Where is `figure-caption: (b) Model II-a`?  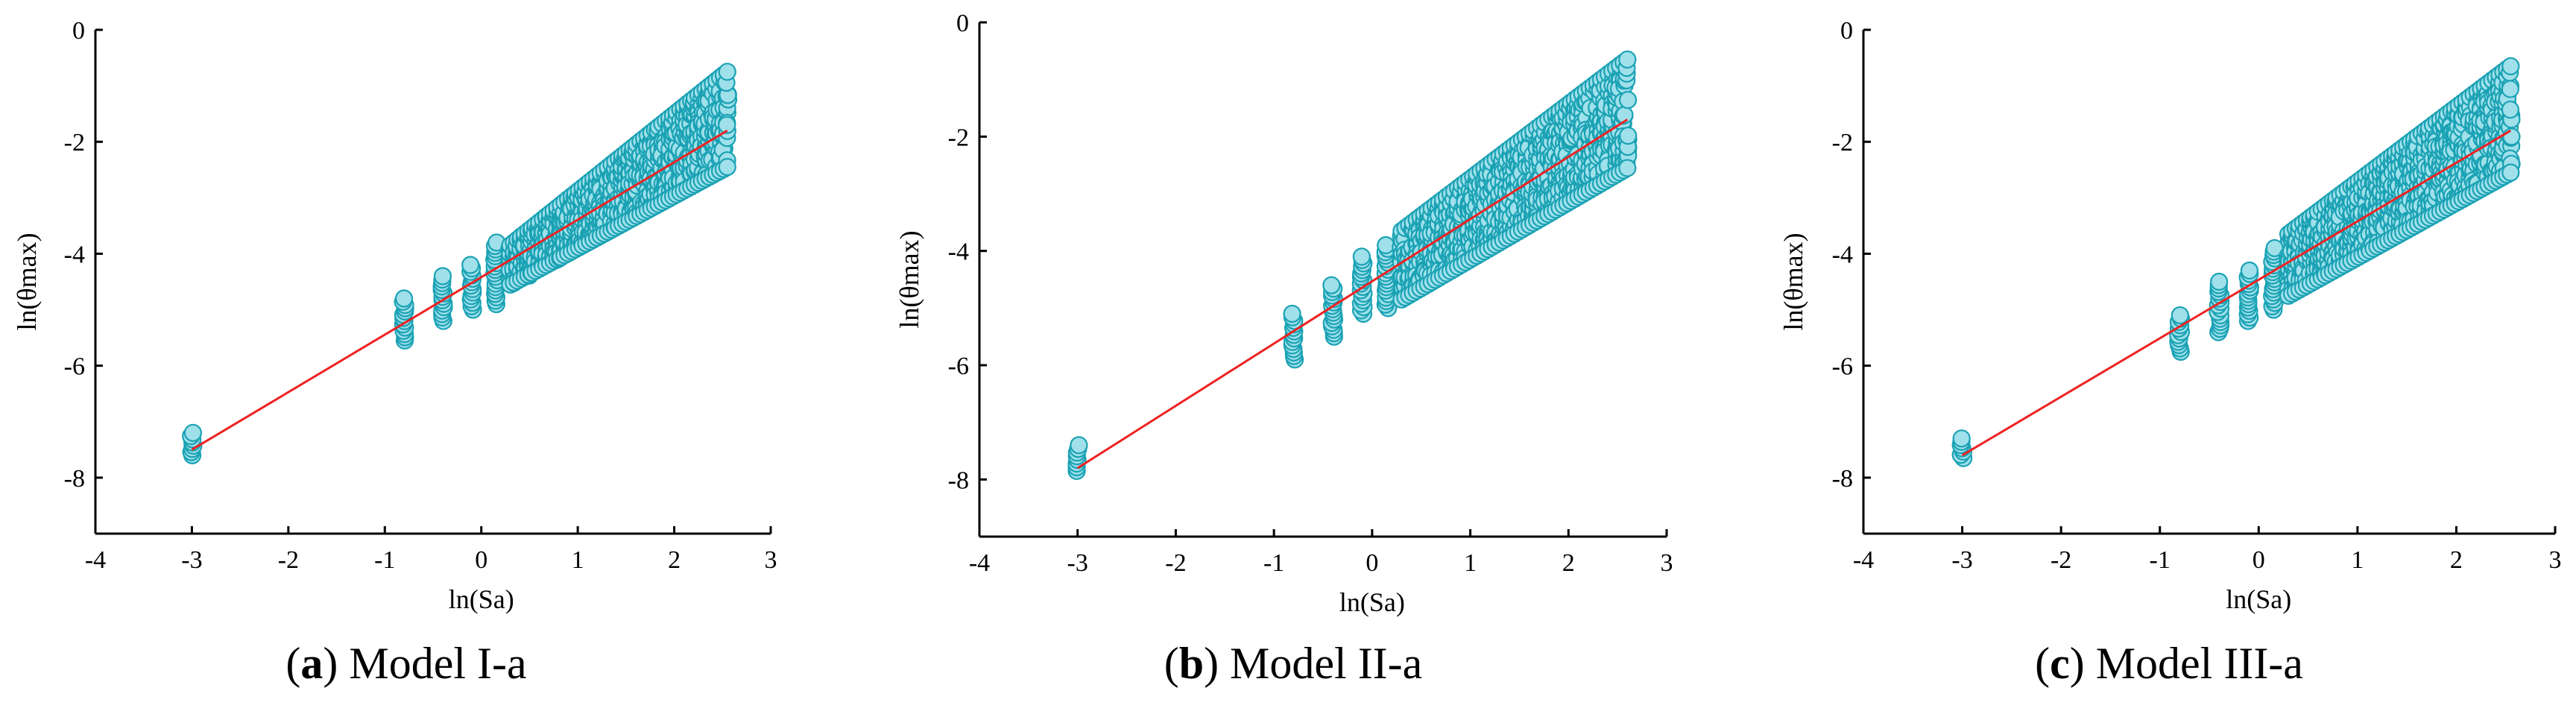
figure-caption: (b) Model II-a is located at coordinates (1293, 663).